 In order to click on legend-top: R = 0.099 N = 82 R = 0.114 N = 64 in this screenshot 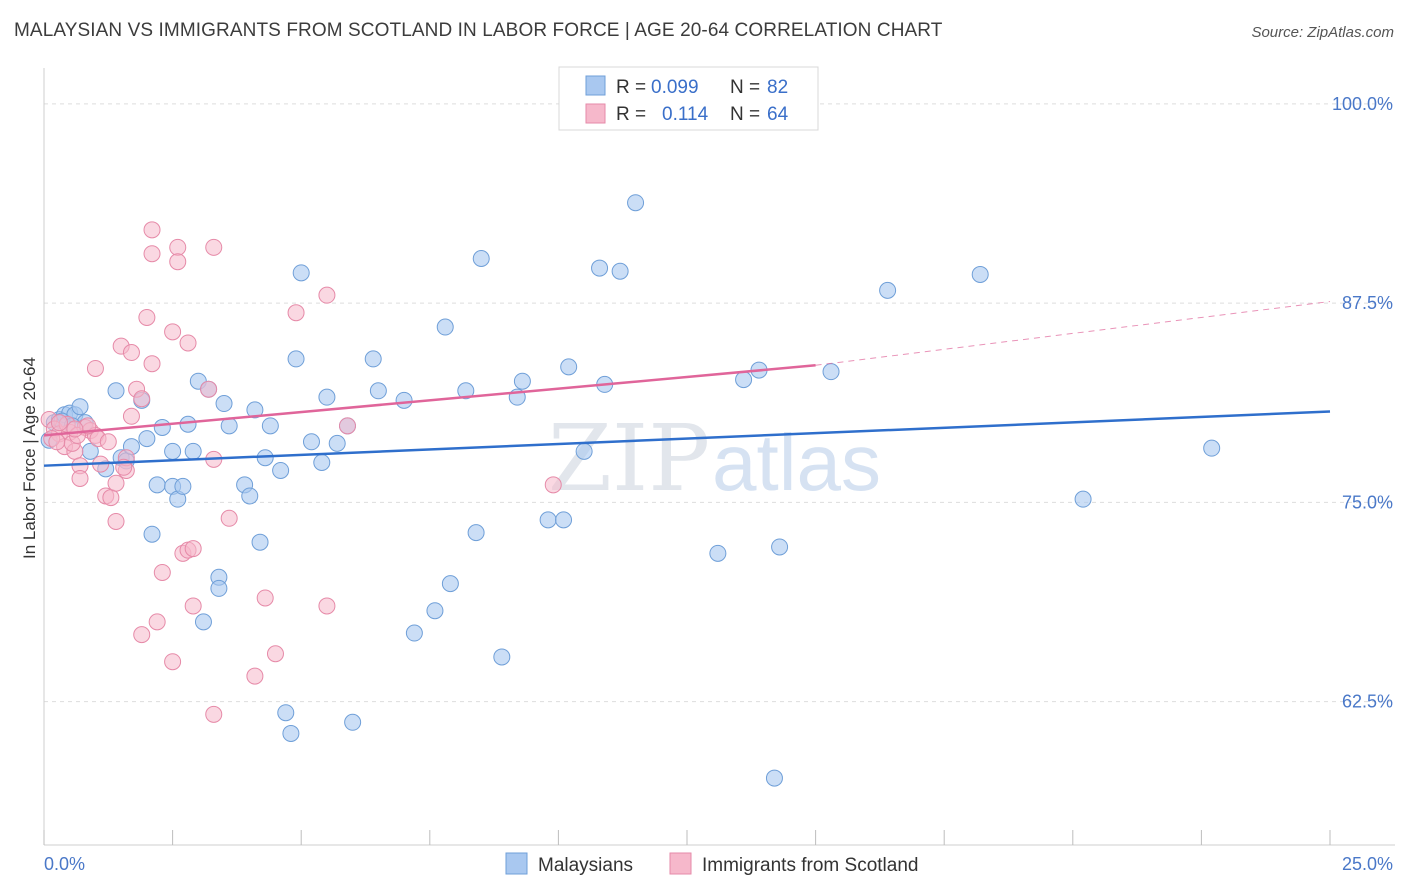, I will do `click(688, 98)`.